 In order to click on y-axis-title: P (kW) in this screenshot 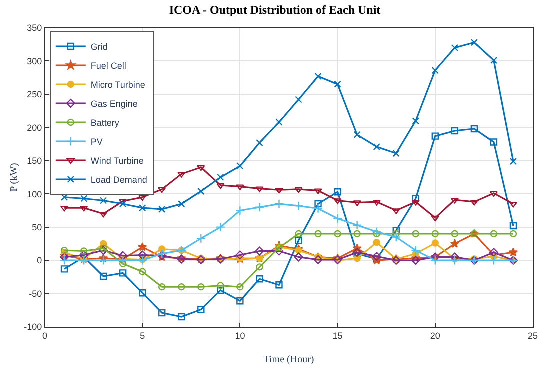, I will do `click(14, 177)`.